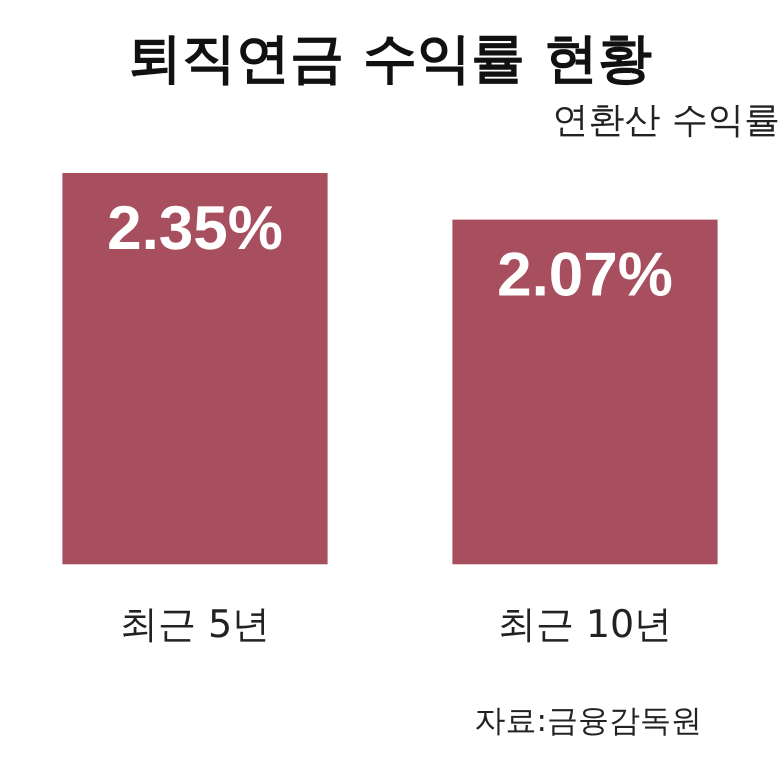 Image resolution: width=780 pixels, height=783 pixels. What do you see at coordinates (390, 58) in the screenshot?
I see `chart-title: 퇴직연금 수익률 현황` at bounding box center [390, 58].